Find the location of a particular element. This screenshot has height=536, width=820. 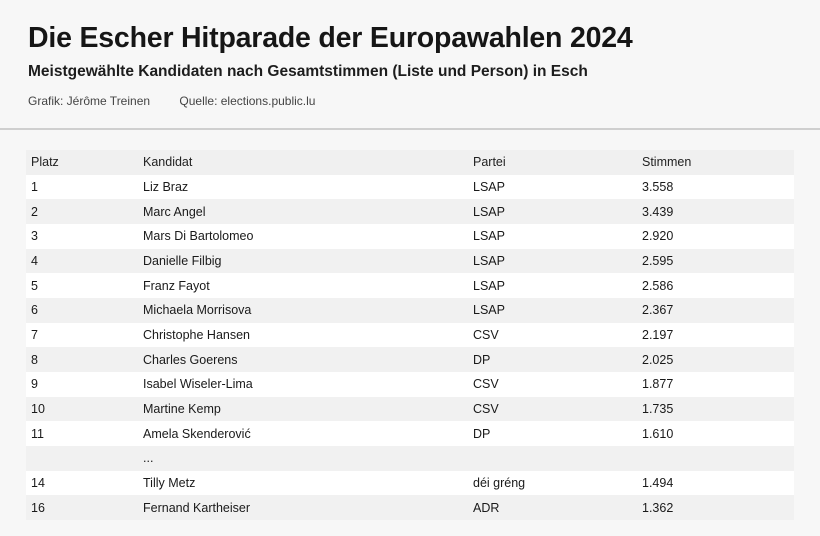

cell-stimmen: 1.494 is located at coordinates (715, 483).